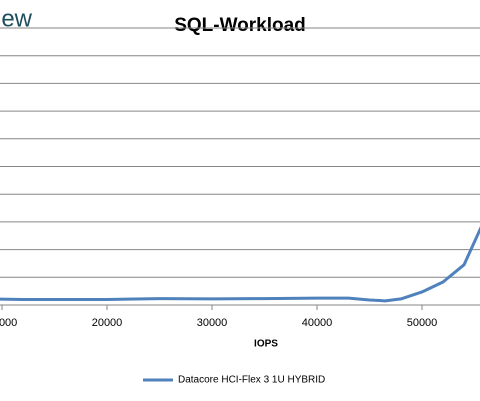 Image resolution: width=480 pixels, height=401 pixels. Describe the element at coordinates (317, 323) in the screenshot. I see `x-tick-label: 40000` at that location.